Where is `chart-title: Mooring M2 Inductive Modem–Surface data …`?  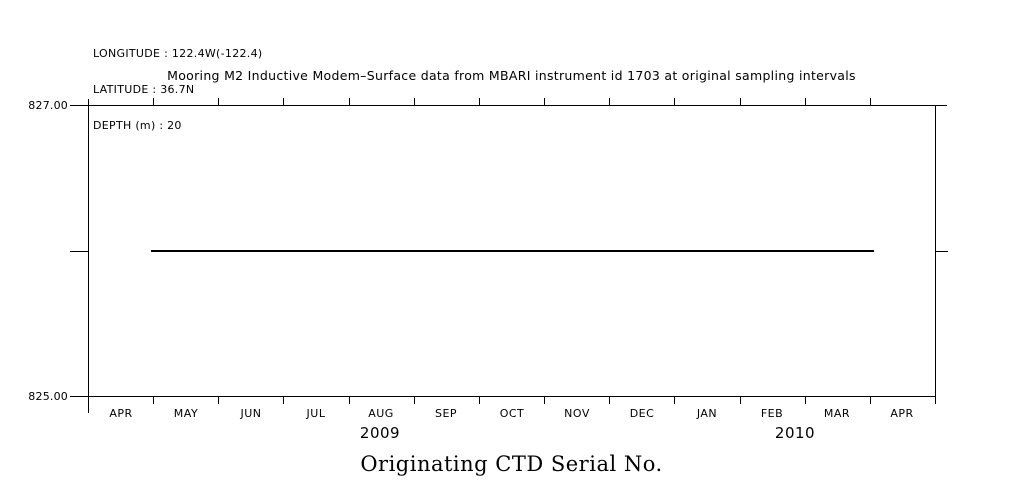 chart-title: Mooring M2 Inductive Modem–Surface data … is located at coordinates (511, 75).